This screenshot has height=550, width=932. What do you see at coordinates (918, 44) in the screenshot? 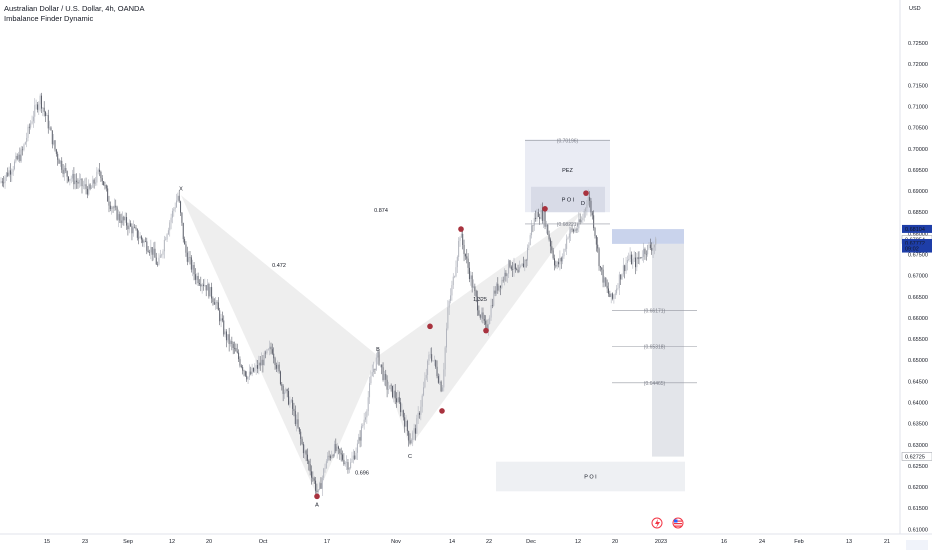
I see `y-tick-label: 0.72500` at bounding box center [918, 44].